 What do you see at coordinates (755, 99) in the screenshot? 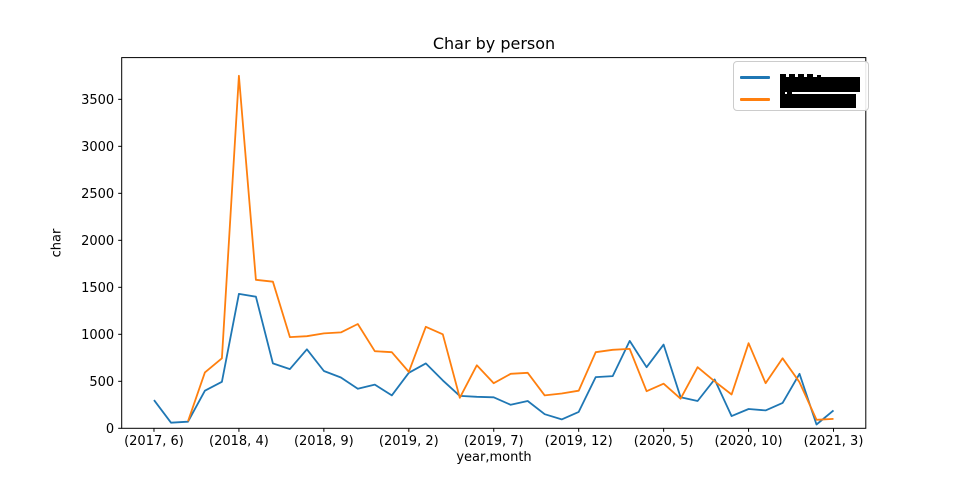
I see `legend-line-sample-orange` at bounding box center [755, 99].